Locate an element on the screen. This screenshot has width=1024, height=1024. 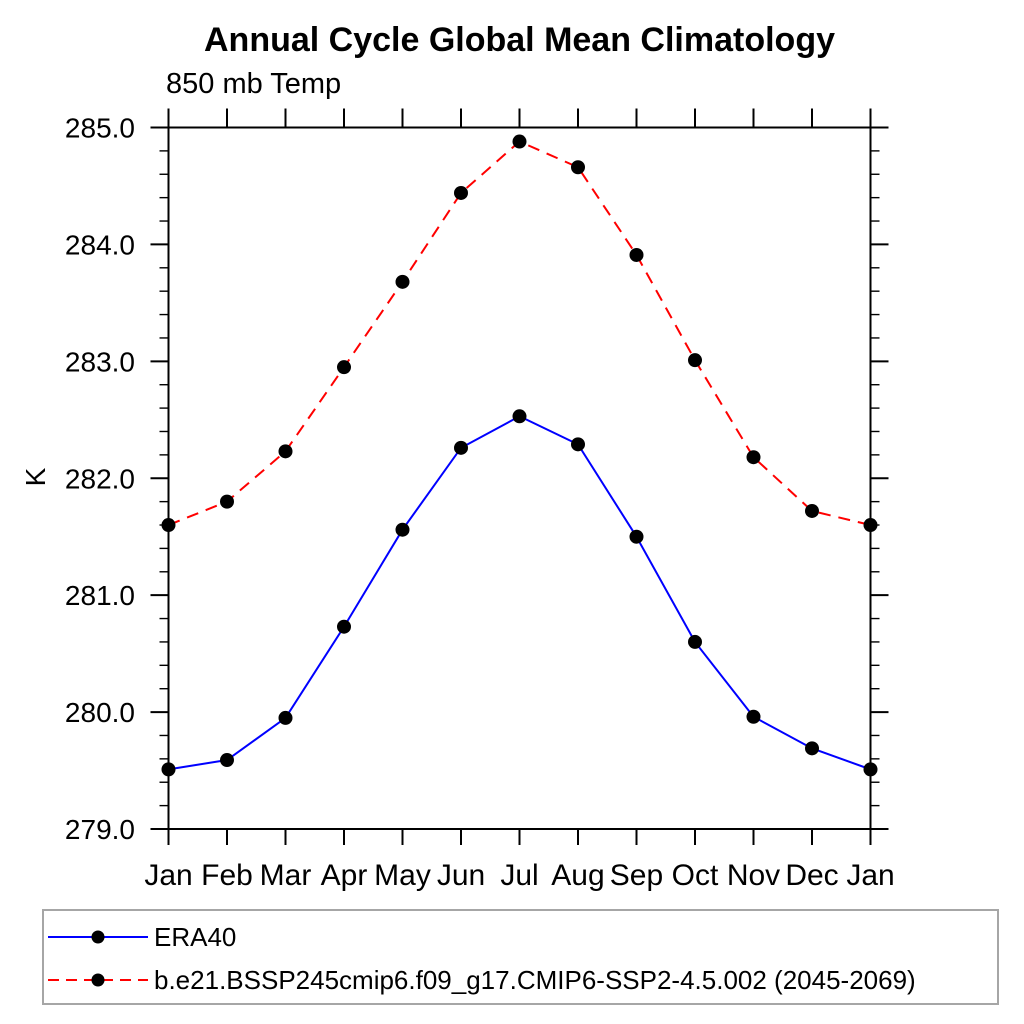
legend-label-era40: ERA40 is located at coordinates (195, 936).